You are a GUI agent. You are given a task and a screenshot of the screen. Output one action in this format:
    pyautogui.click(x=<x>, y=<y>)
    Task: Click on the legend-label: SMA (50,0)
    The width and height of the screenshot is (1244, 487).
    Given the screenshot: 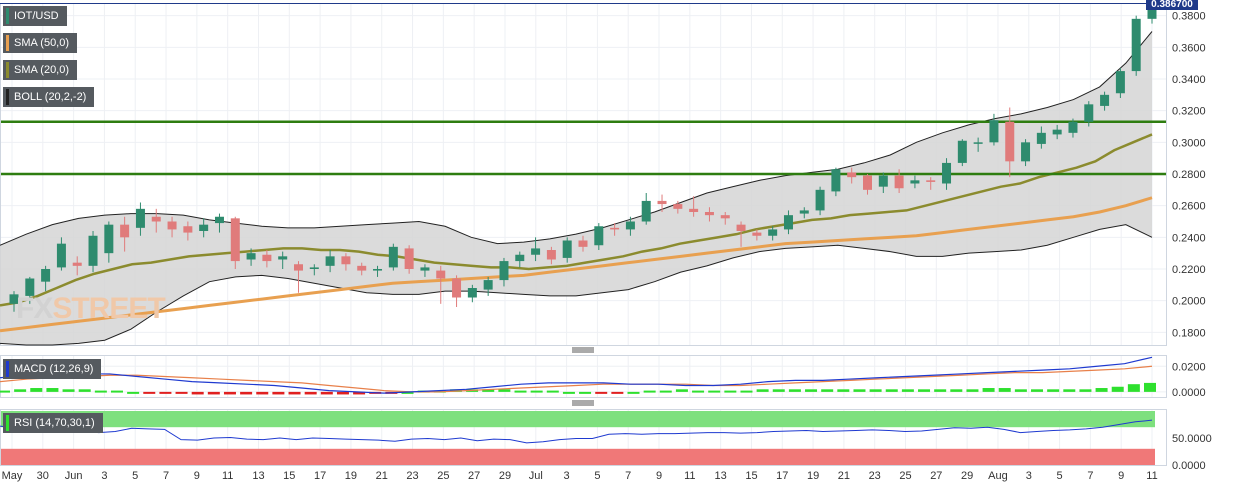 What is the action you would take?
    pyautogui.click(x=42, y=43)
    